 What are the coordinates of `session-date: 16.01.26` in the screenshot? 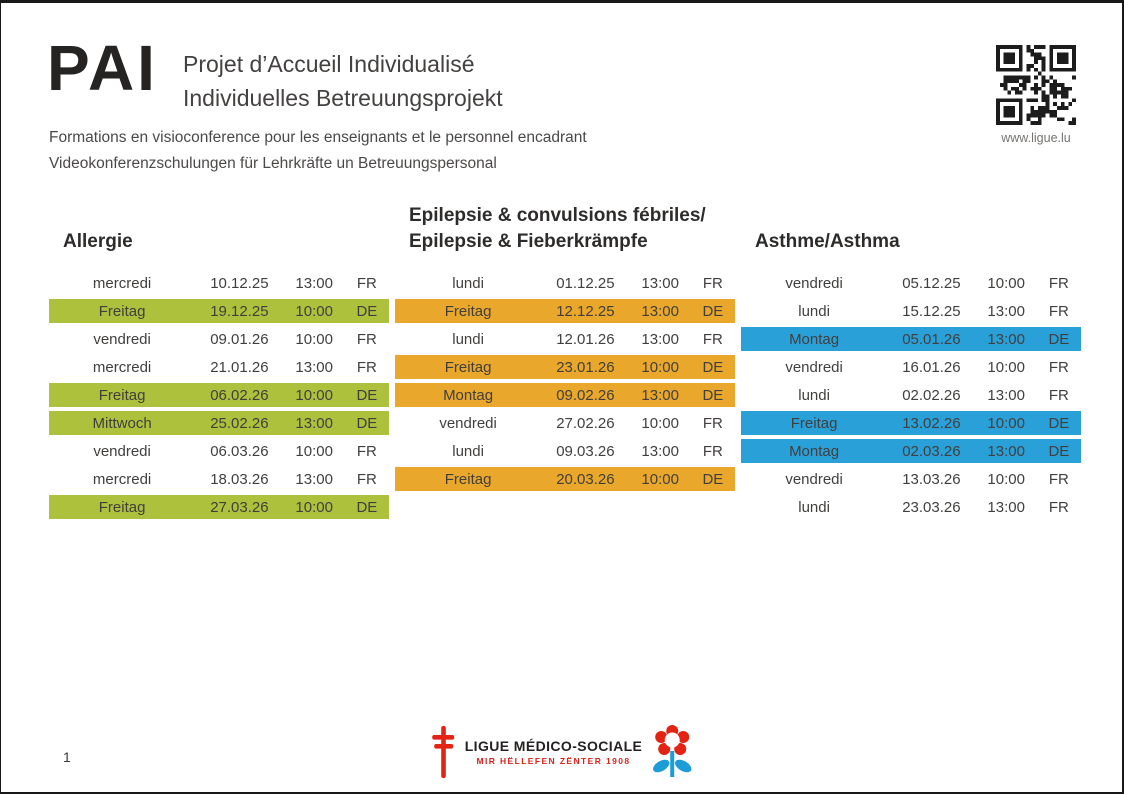 It's located at (931, 367).